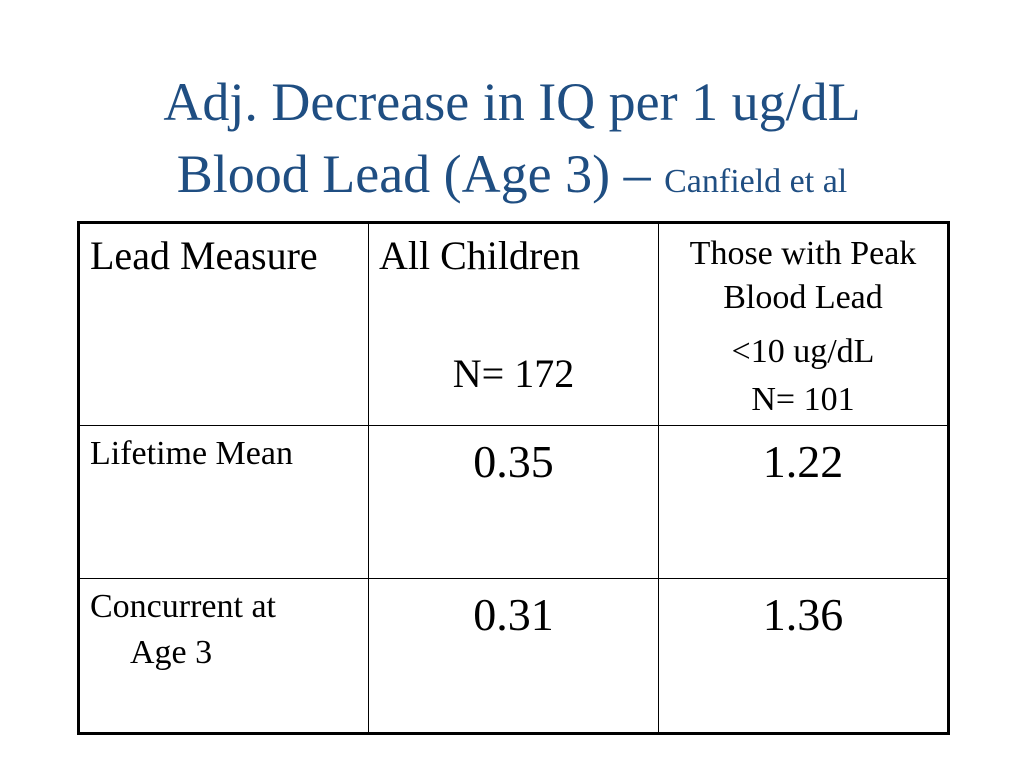  I want to click on value-cell-all: 0.31, so click(513, 656).